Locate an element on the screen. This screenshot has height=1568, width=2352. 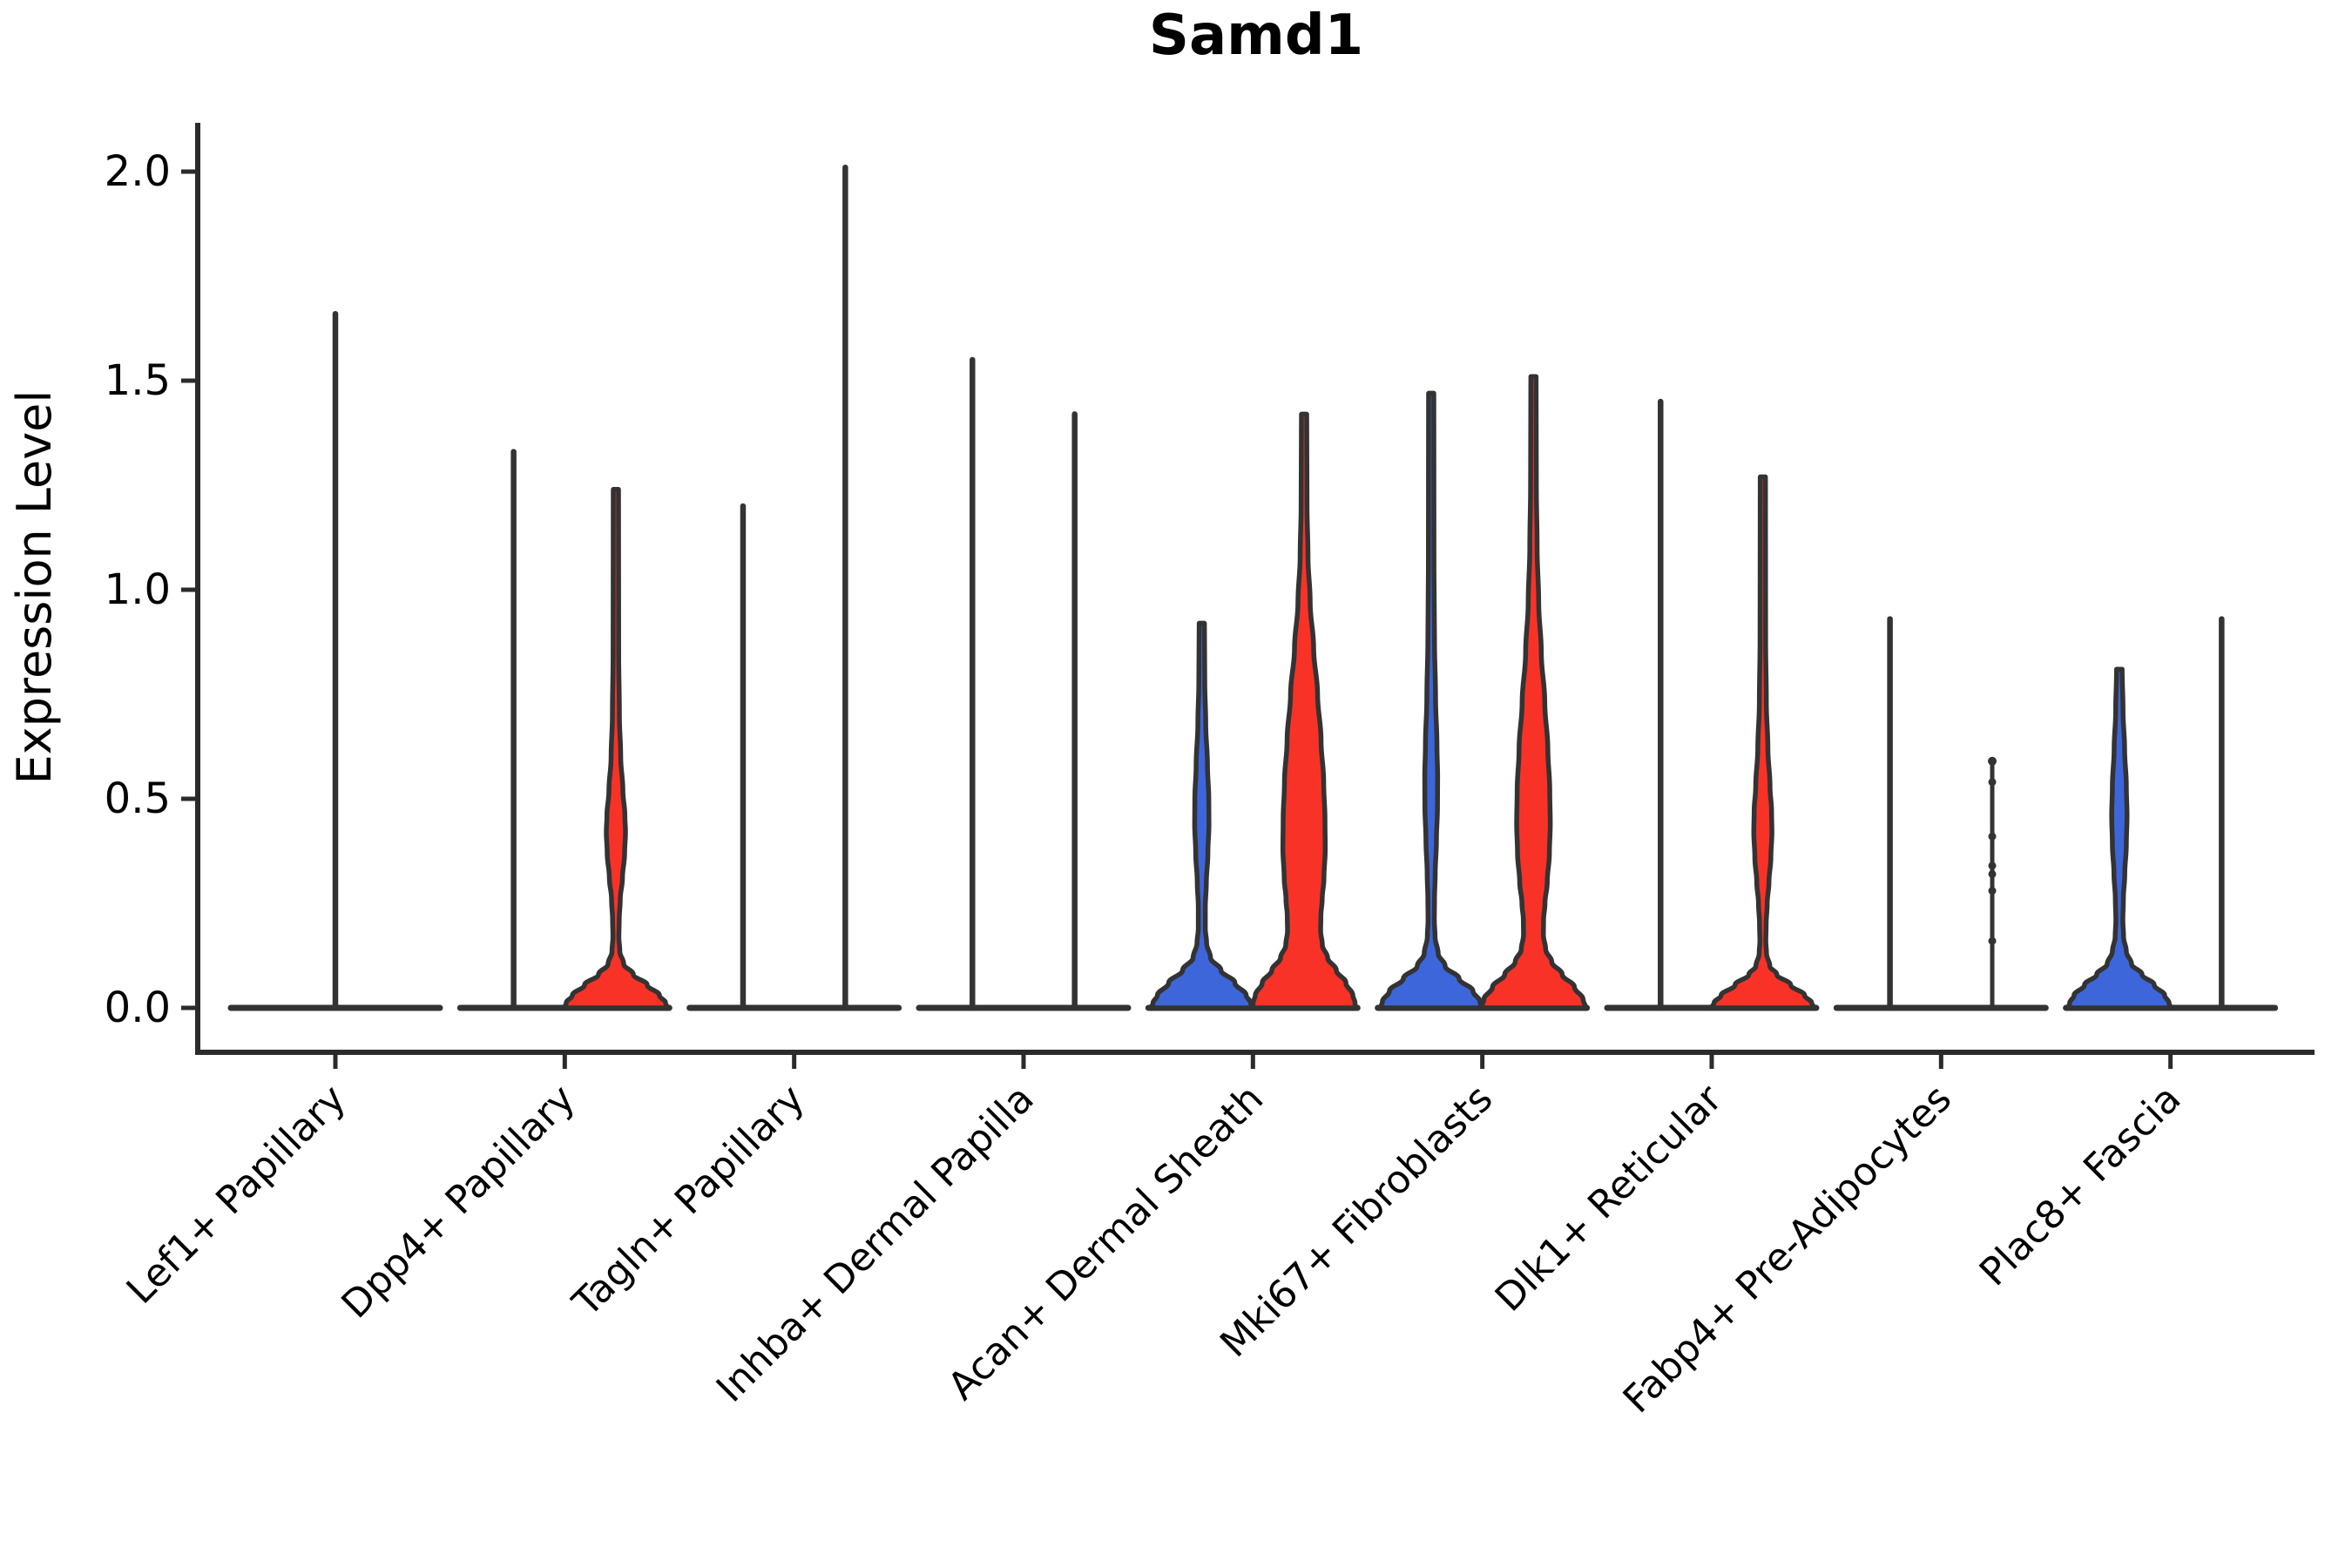
x-tick-label: Lef1+ Papillary is located at coordinates (236, 1195).